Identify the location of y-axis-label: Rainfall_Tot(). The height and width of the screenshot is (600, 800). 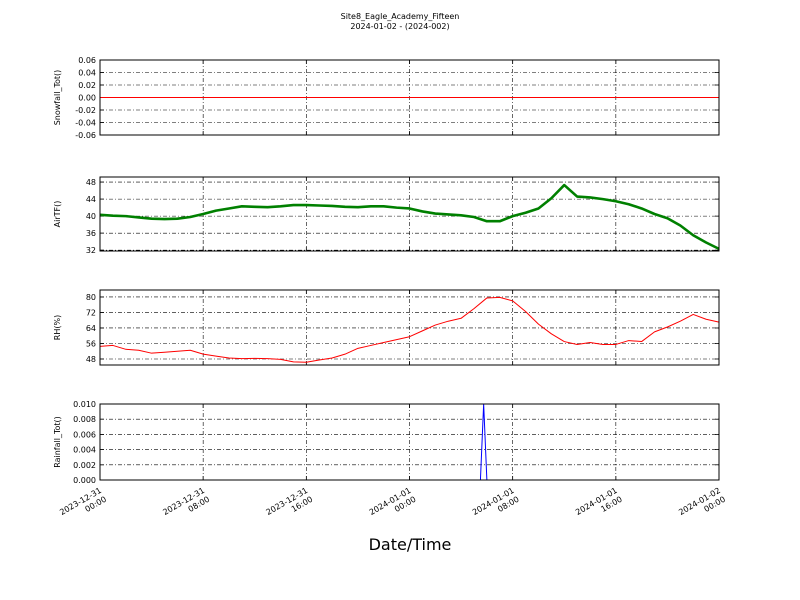
(57, 442).